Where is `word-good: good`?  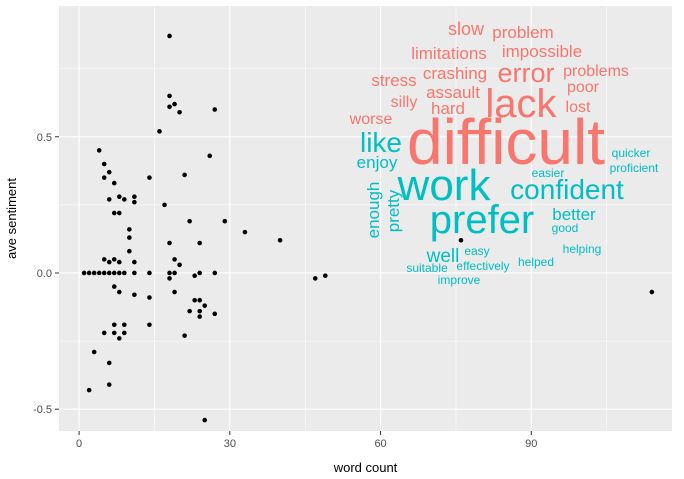 word-good: good is located at coordinates (565, 228).